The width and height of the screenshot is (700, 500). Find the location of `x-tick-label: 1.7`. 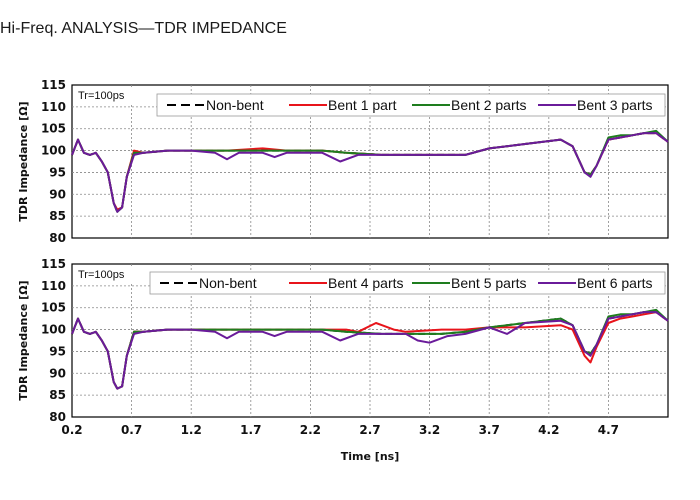

x-tick-label: 1.7 is located at coordinates (250, 430).